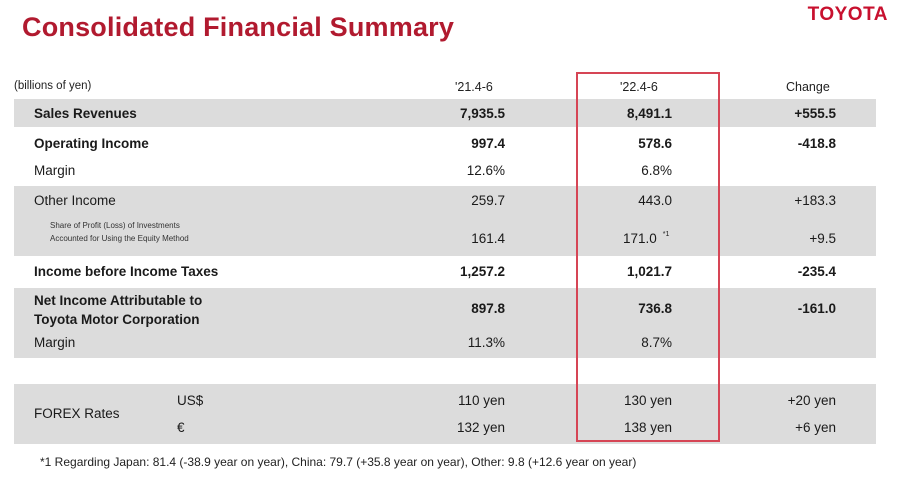 The image size is (900, 479). What do you see at coordinates (815, 113) in the screenshot?
I see `value-change: +555.5` at bounding box center [815, 113].